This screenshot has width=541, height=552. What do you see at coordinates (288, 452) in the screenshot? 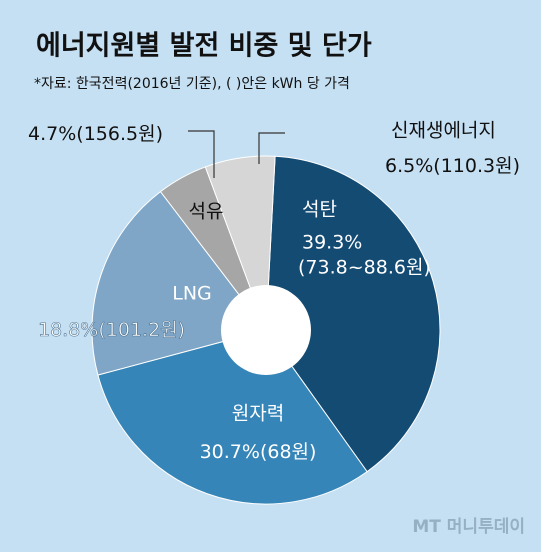
I see `price-label: (68원)` at bounding box center [288, 452].